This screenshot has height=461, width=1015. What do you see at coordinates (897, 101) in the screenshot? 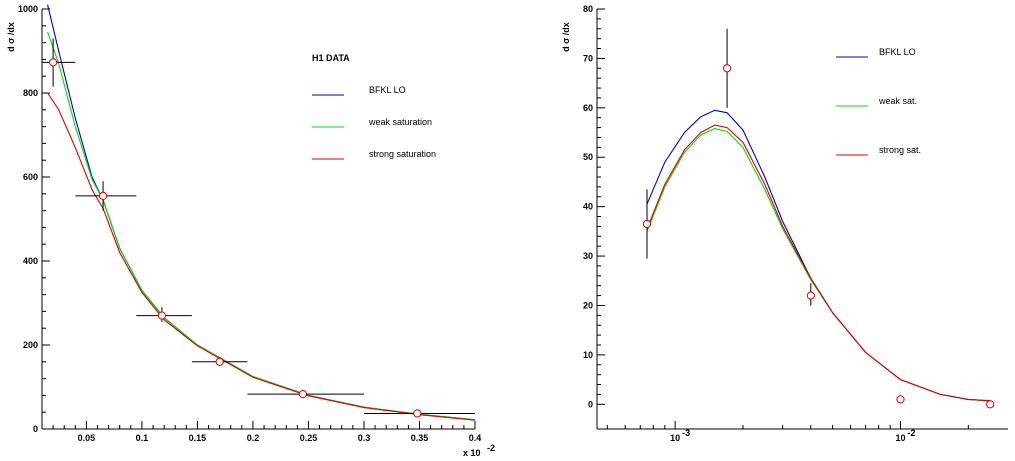
I see `legend-label: weak sat.` at bounding box center [897, 101].